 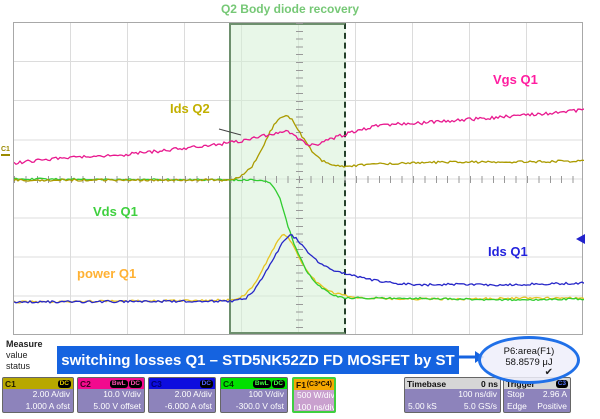 What do you see at coordinates (230, 132) in the screenshot?
I see `cursor-mark` at bounding box center [230, 132].